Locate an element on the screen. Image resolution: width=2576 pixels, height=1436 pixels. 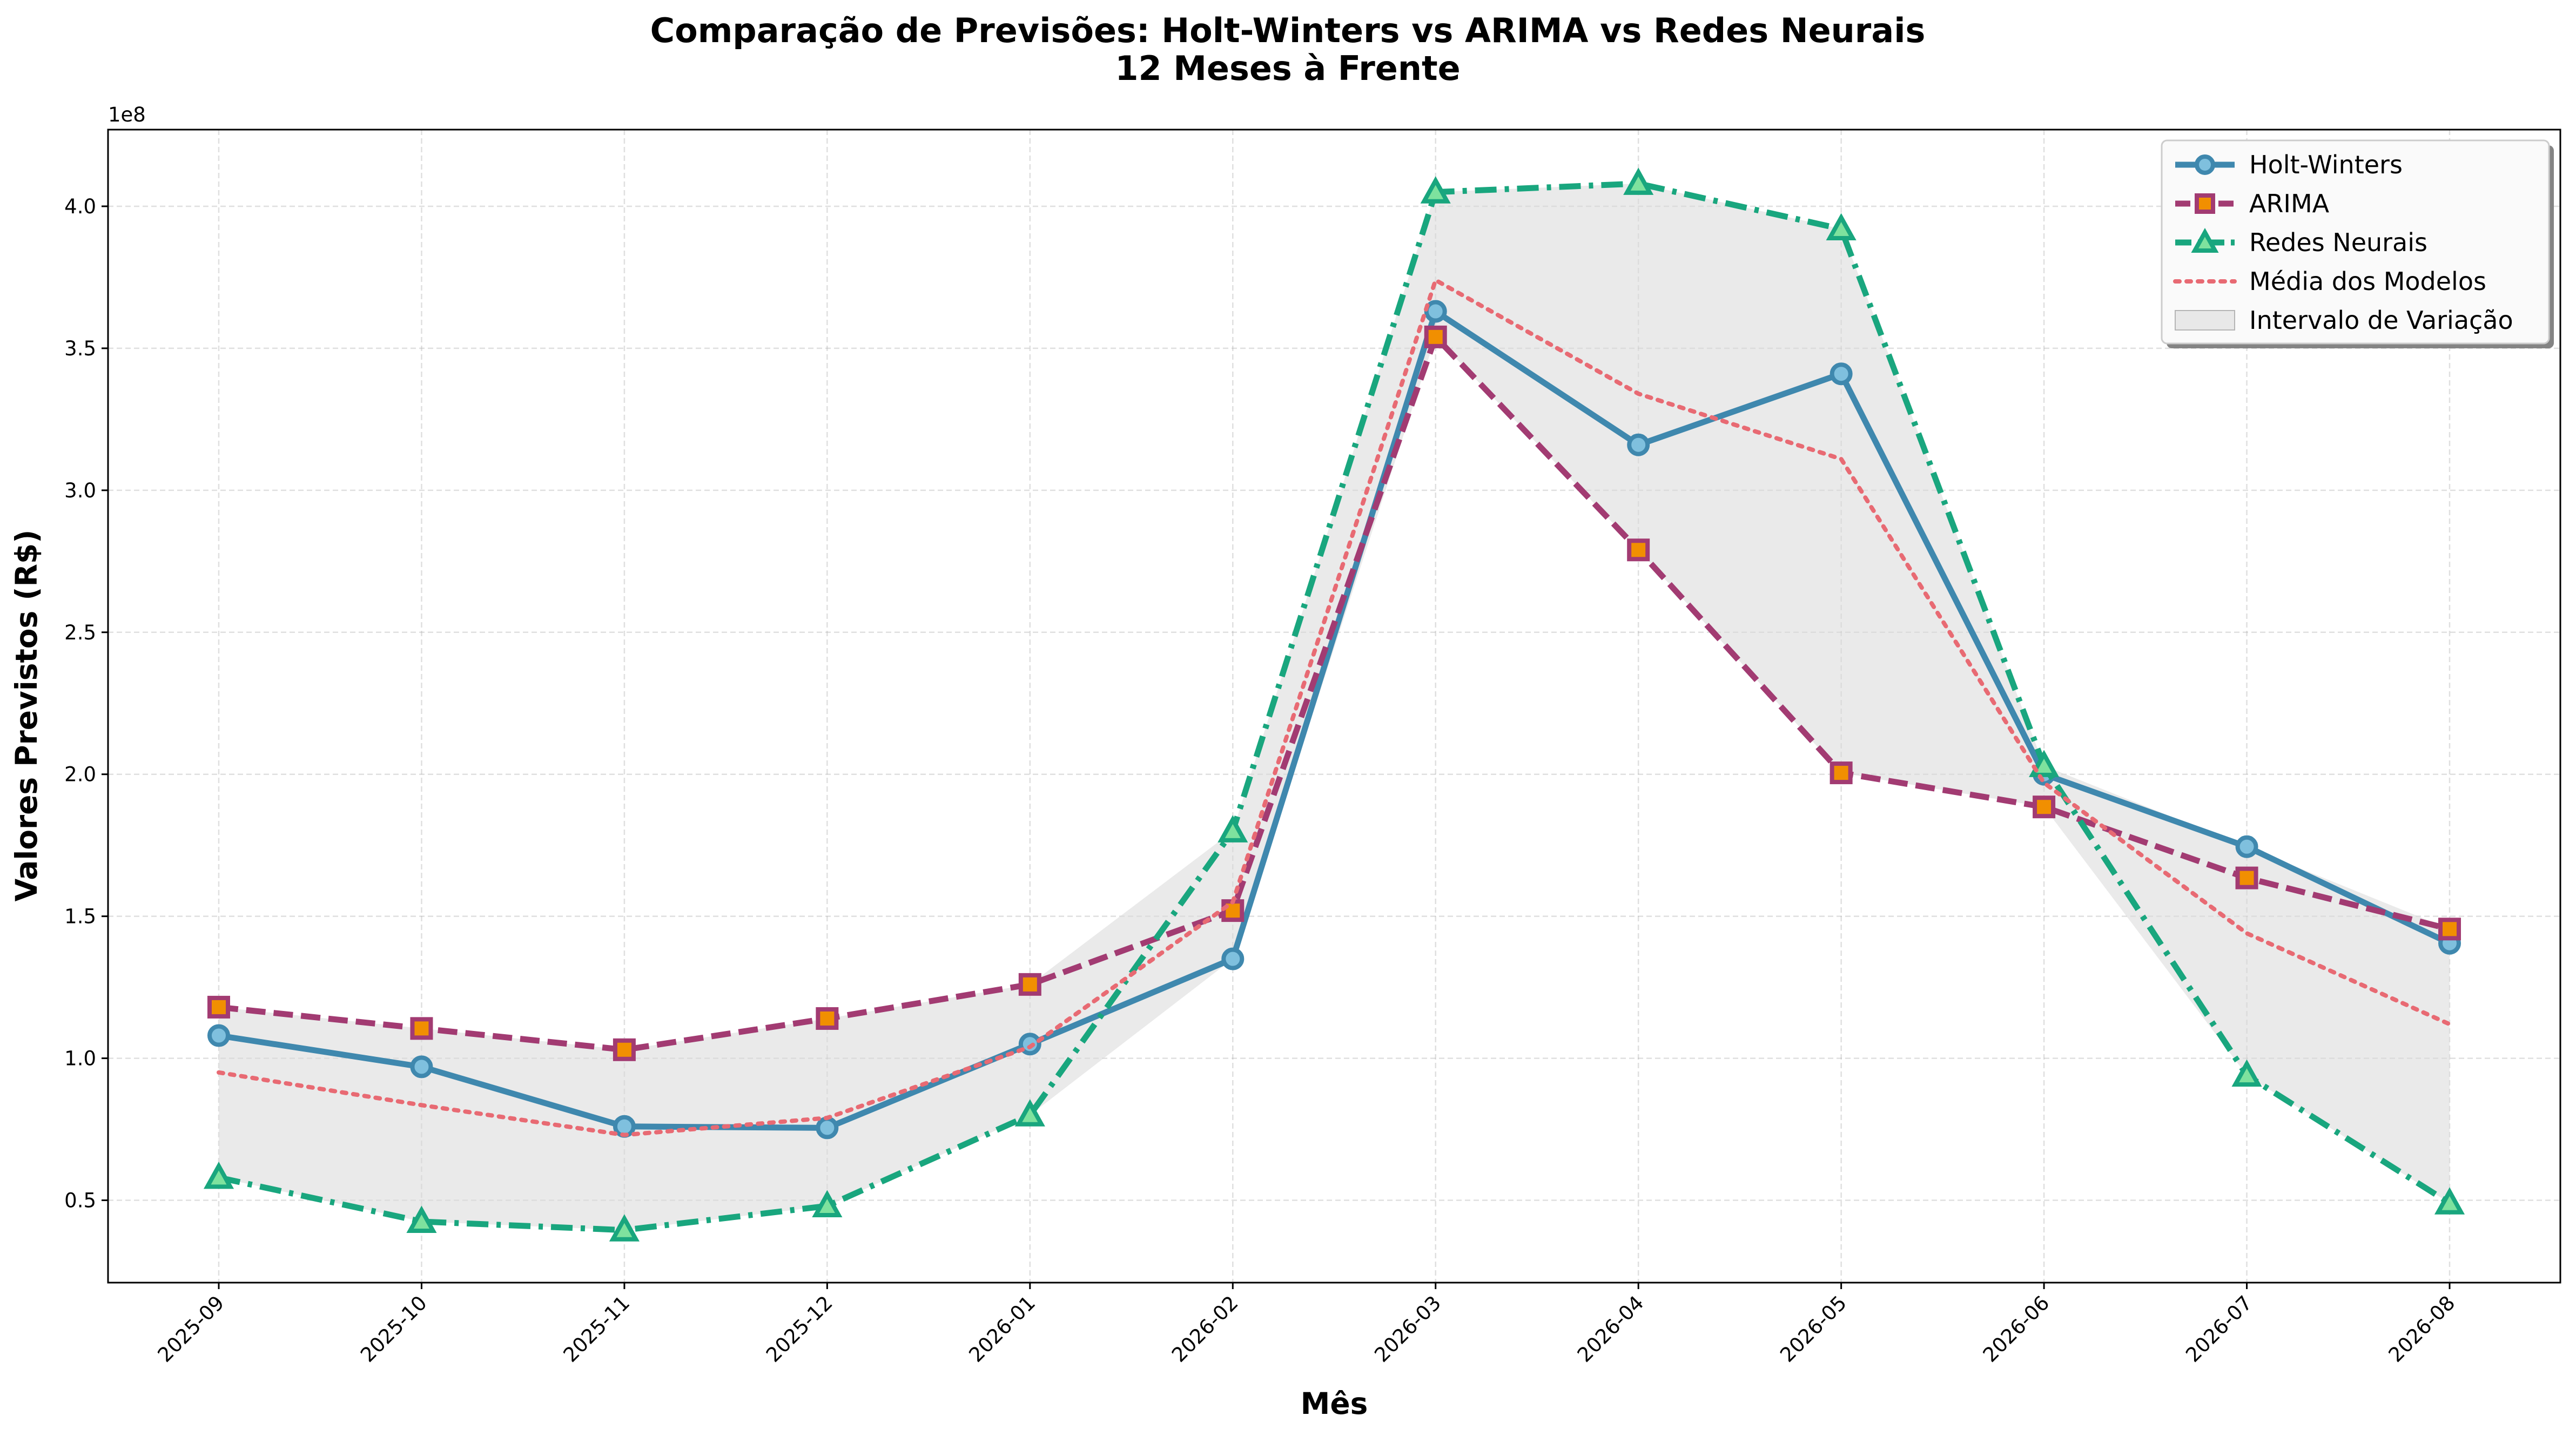
y-tick-label: 4.0 is located at coordinates (80, 207).